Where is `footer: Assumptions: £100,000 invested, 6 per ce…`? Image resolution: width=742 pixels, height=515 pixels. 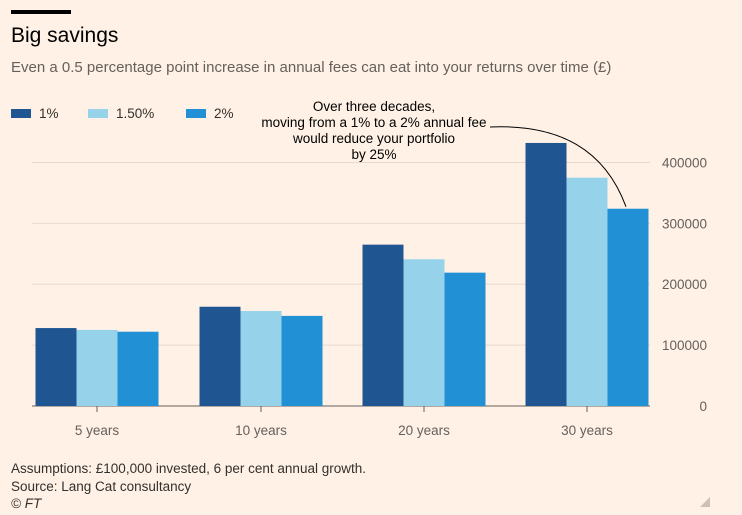
footer: Assumptions: £100,000 invested, 6 per ce… is located at coordinates (188, 486).